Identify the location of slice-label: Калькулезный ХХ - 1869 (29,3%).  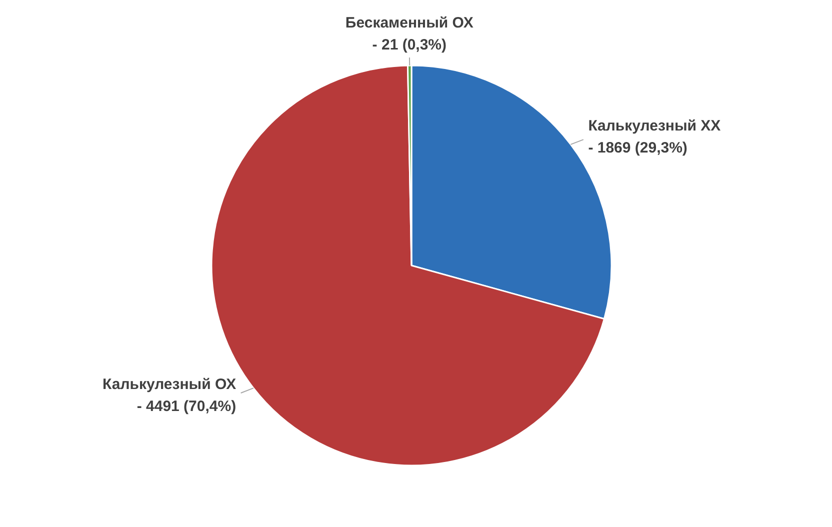
(654, 137).